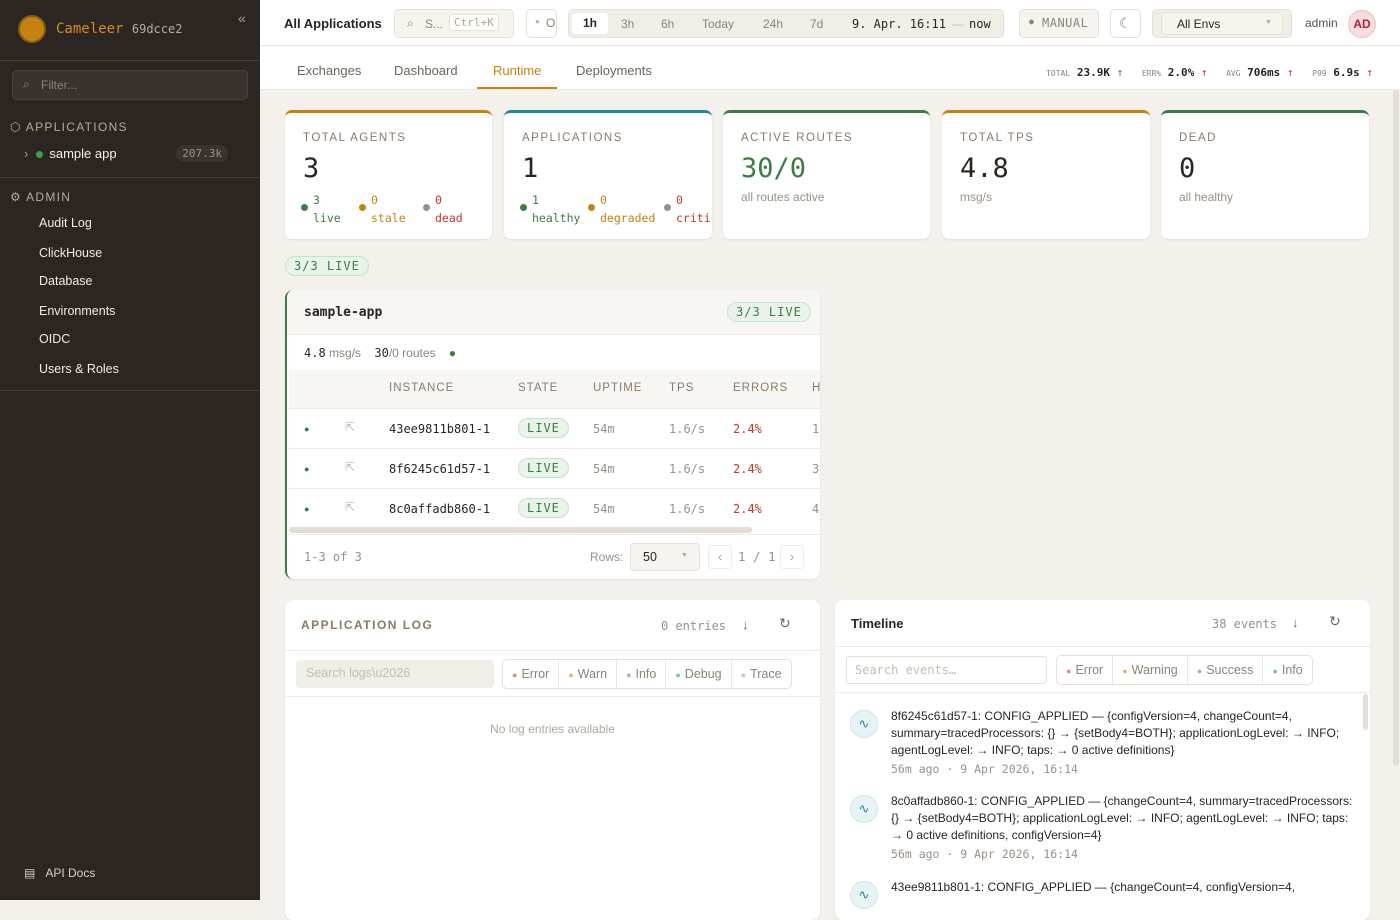 This screenshot has height=920, width=1400. I want to click on env-select-value: All Envs, so click(1199, 24).